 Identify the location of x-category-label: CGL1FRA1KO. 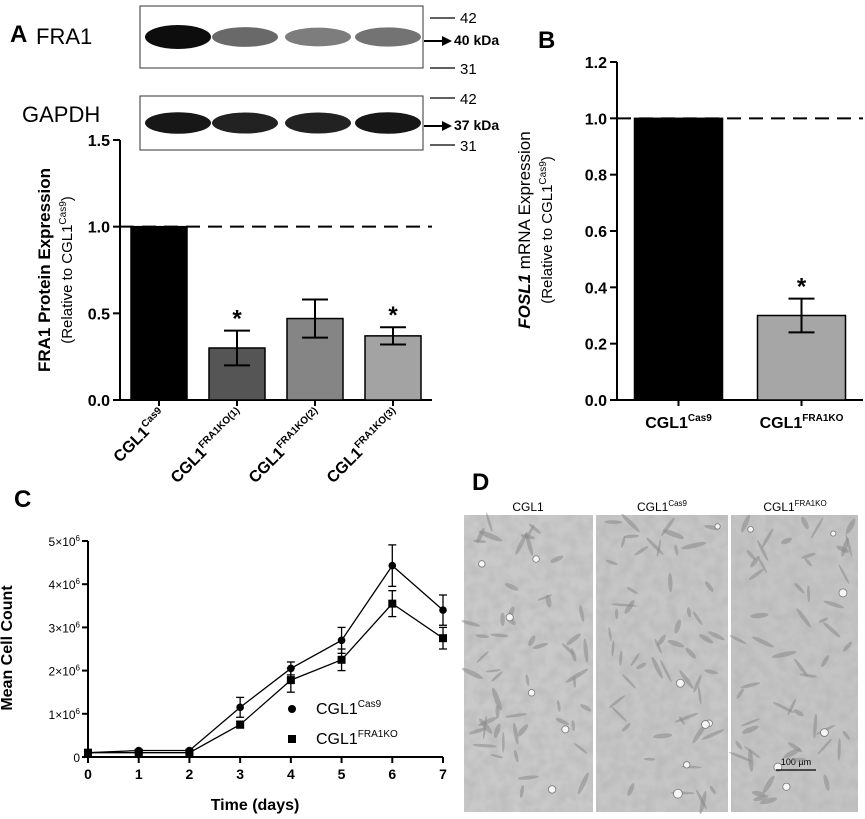
(802, 422).